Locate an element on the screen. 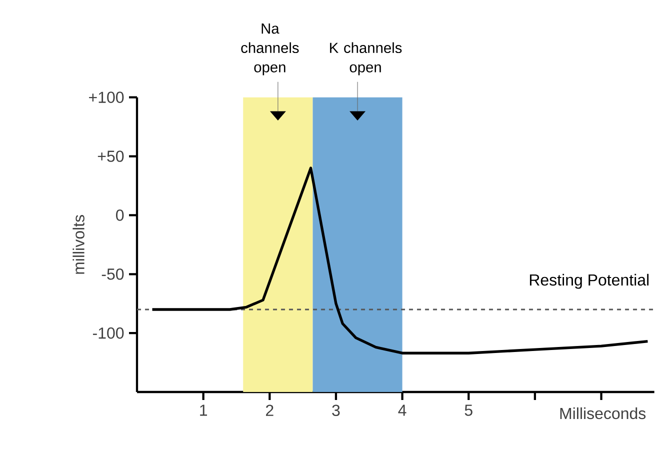  y-tick-label: +50 is located at coordinates (111, 156).